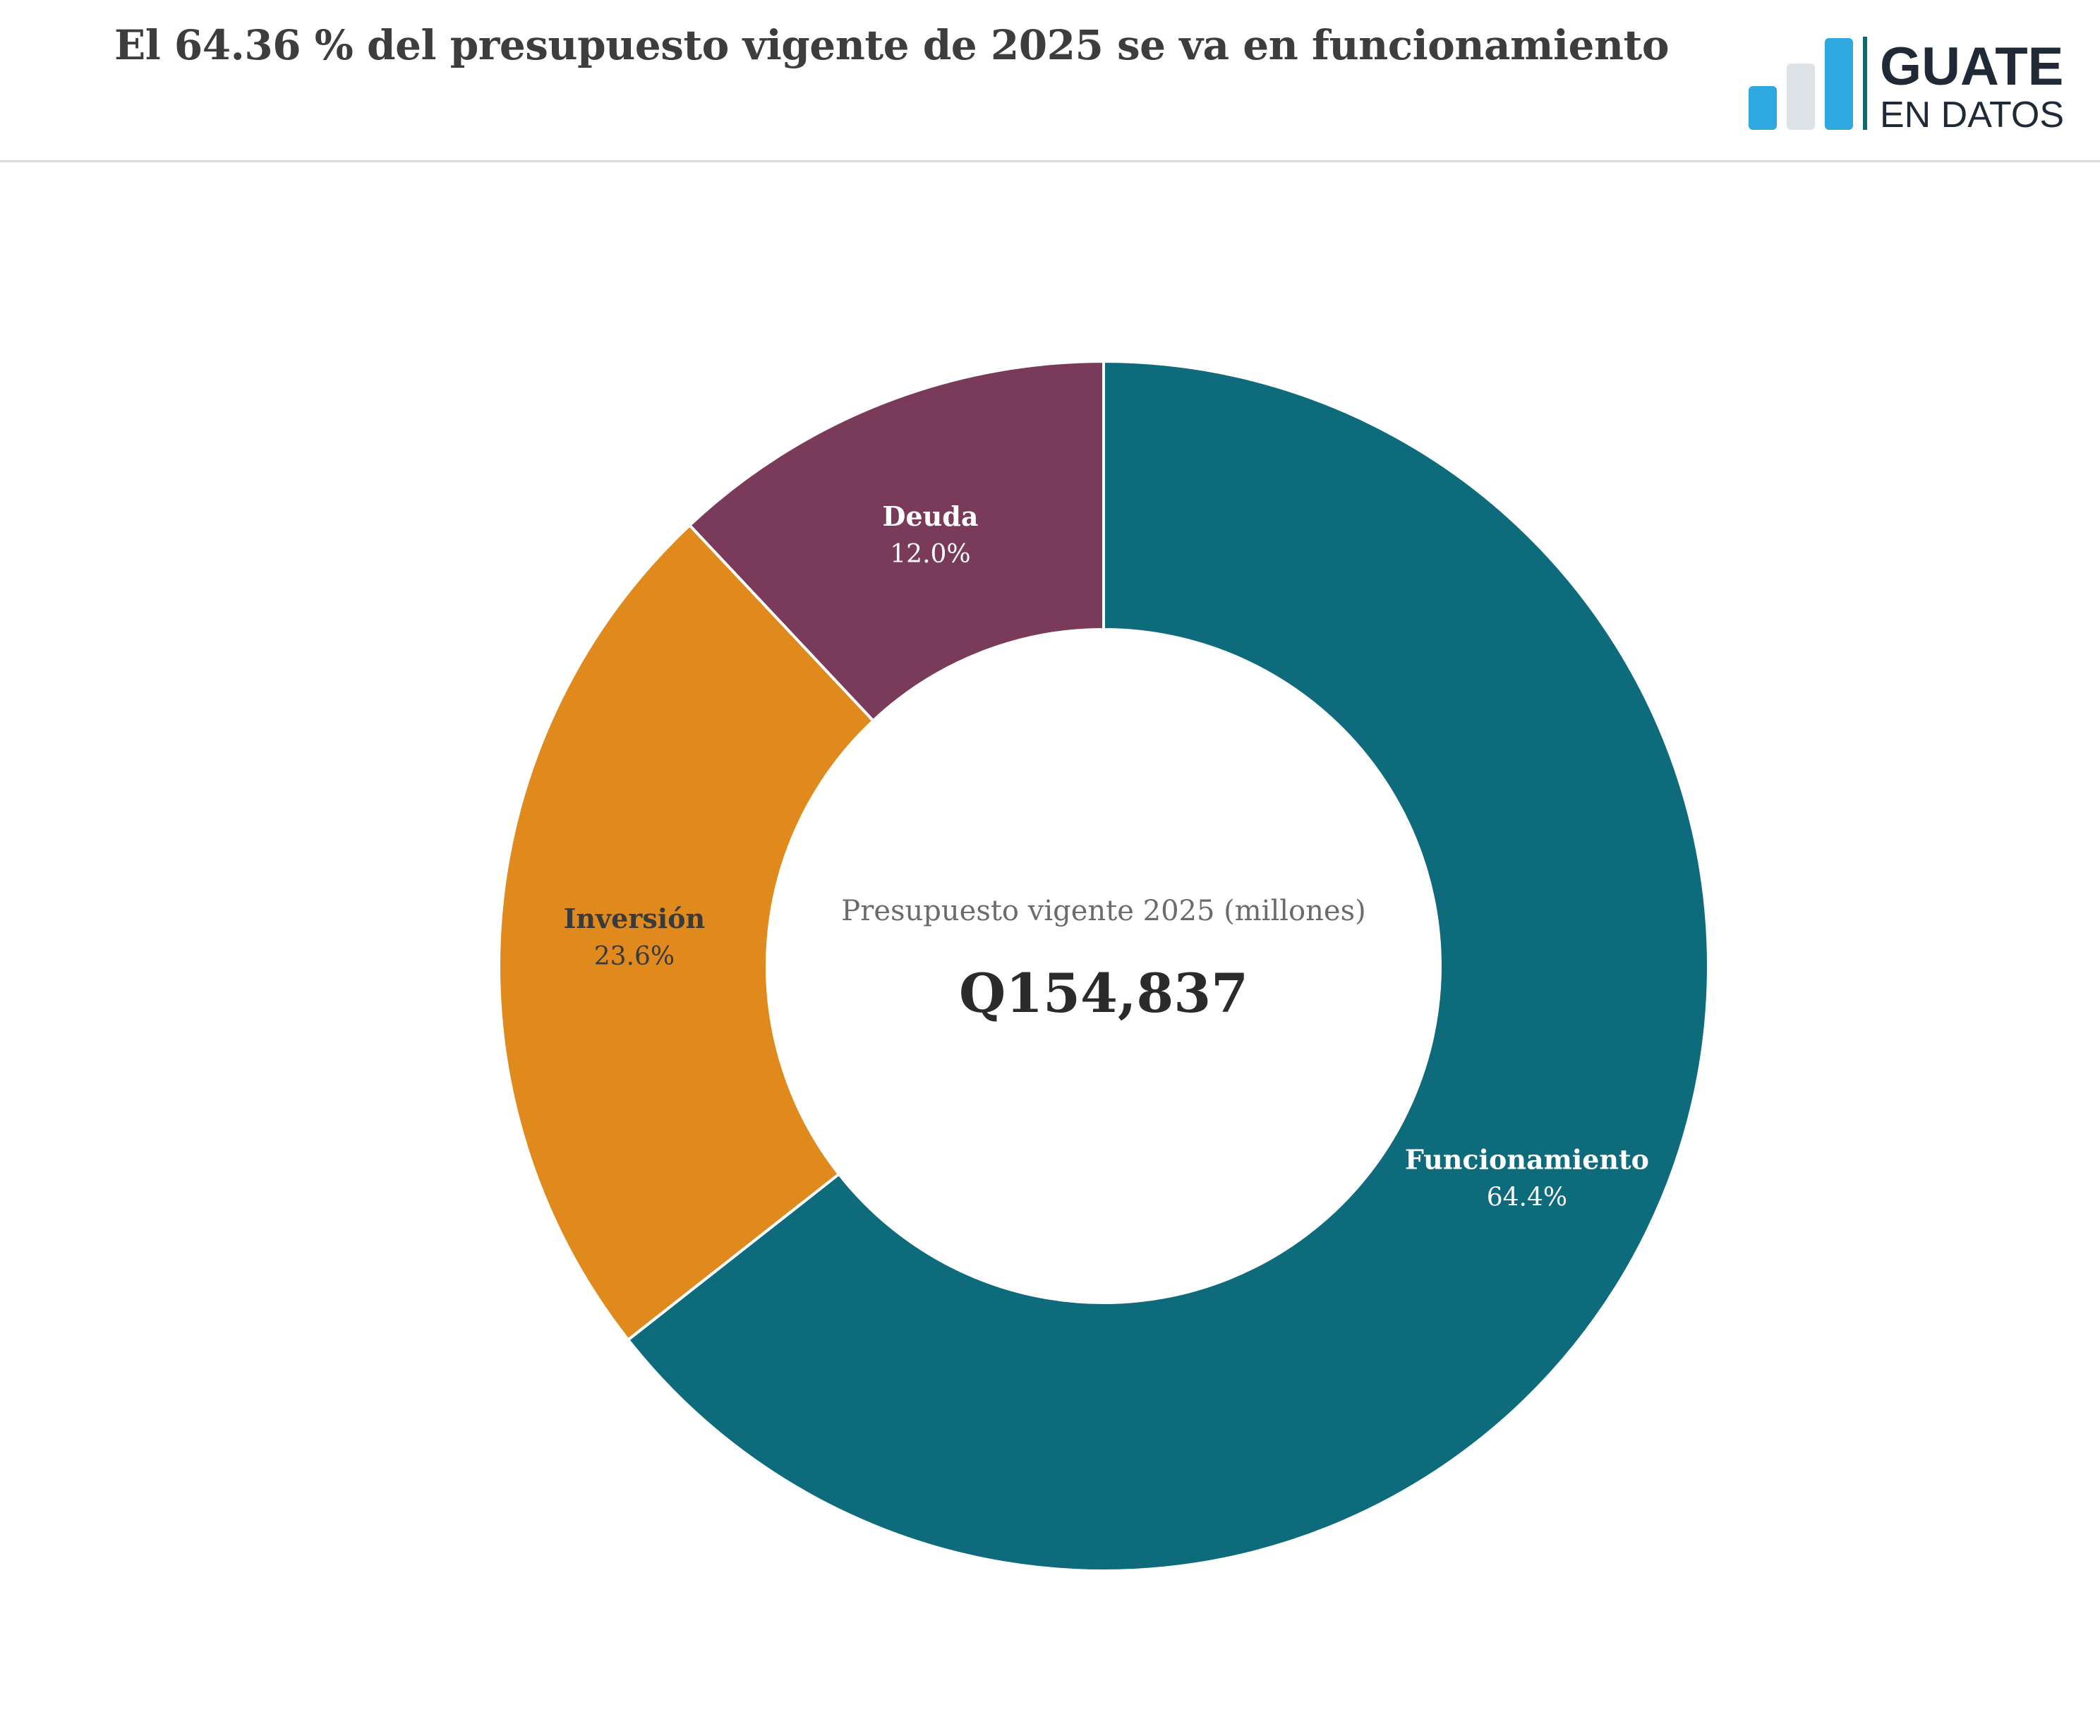 This screenshot has width=2100, height=1736. I want to click on slice-label-funcionamiento: Funcionamiento, so click(1527, 1160).